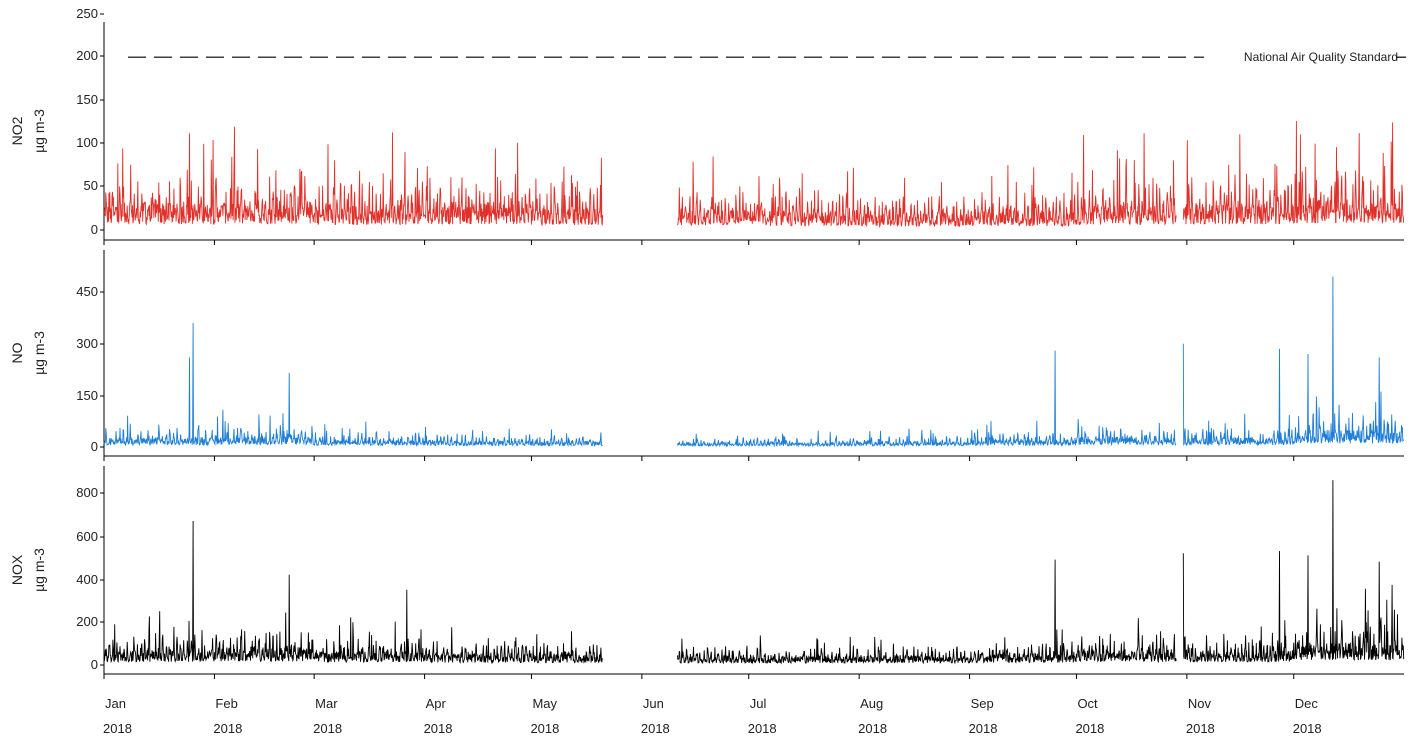  What do you see at coordinates (982, 703) in the screenshot?
I see `x-tick-label-month: Sep` at bounding box center [982, 703].